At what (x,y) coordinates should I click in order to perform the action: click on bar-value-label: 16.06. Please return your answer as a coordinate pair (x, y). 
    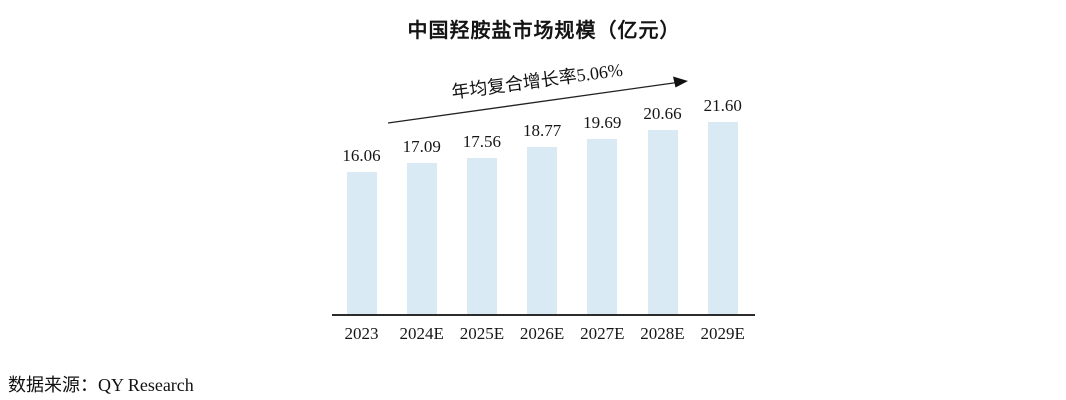
    Looking at the image, I should click on (361, 155).